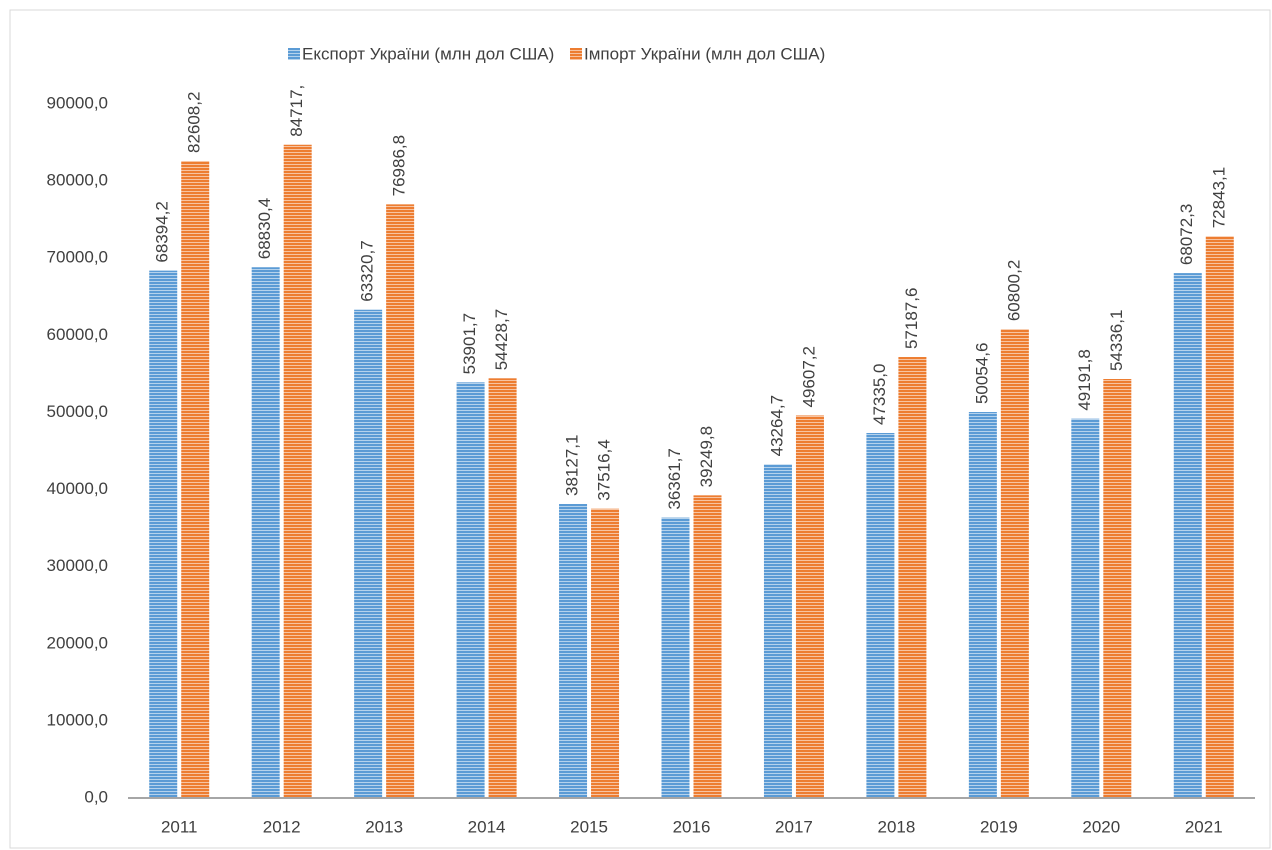  I want to click on data-label: 68072,3, so click(1186, 234).